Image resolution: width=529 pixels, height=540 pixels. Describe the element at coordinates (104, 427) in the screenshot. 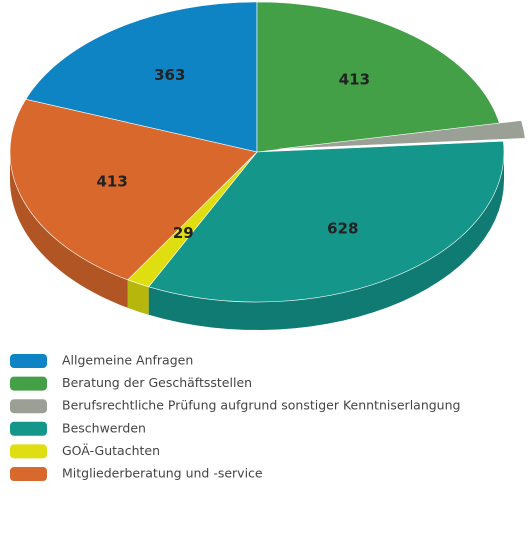

I see `legend-label: Beschwerden` at that location.